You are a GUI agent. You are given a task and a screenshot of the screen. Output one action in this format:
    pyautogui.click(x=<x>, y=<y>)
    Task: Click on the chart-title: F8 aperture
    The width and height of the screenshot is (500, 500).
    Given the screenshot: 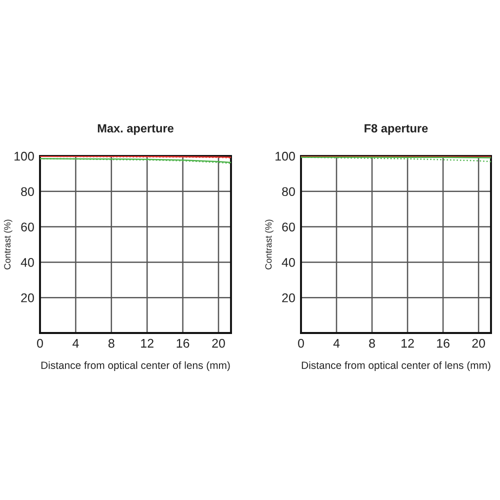 What is the action you would take?
    pyautogui.click(x=396, y=129)
    